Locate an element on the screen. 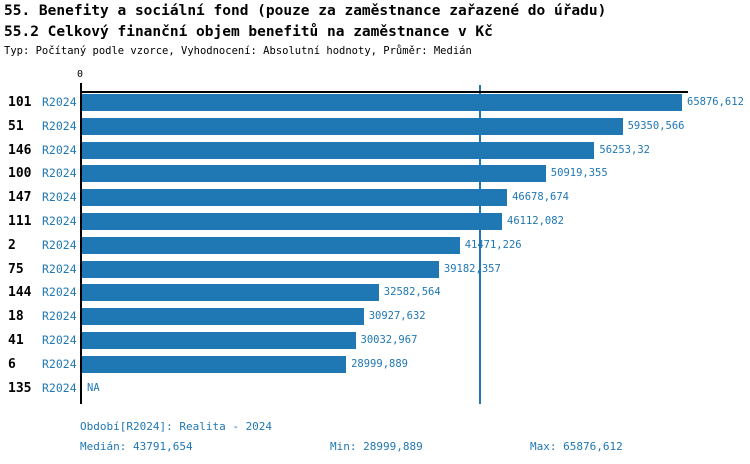 This screenshot has height=464, width=750. bar-value-label: 32582,564 is located at coordinates (412, 292).